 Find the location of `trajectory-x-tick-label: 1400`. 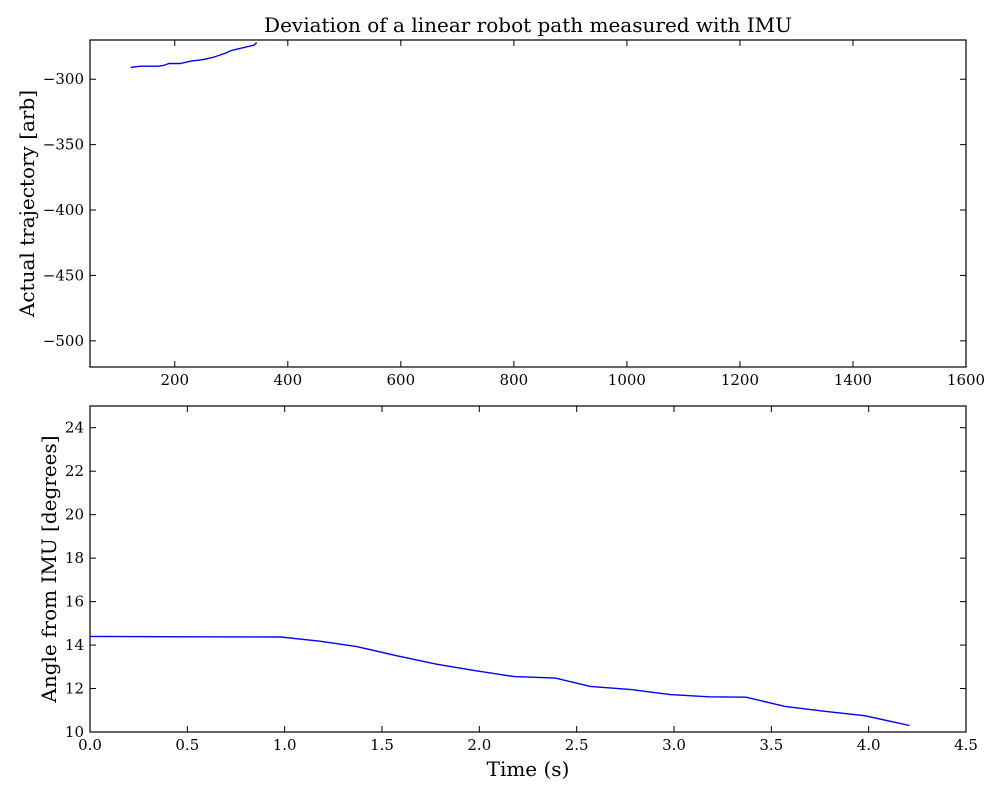

trajectory-x-tick-label: 1400 is located at coordinates (853, 380).